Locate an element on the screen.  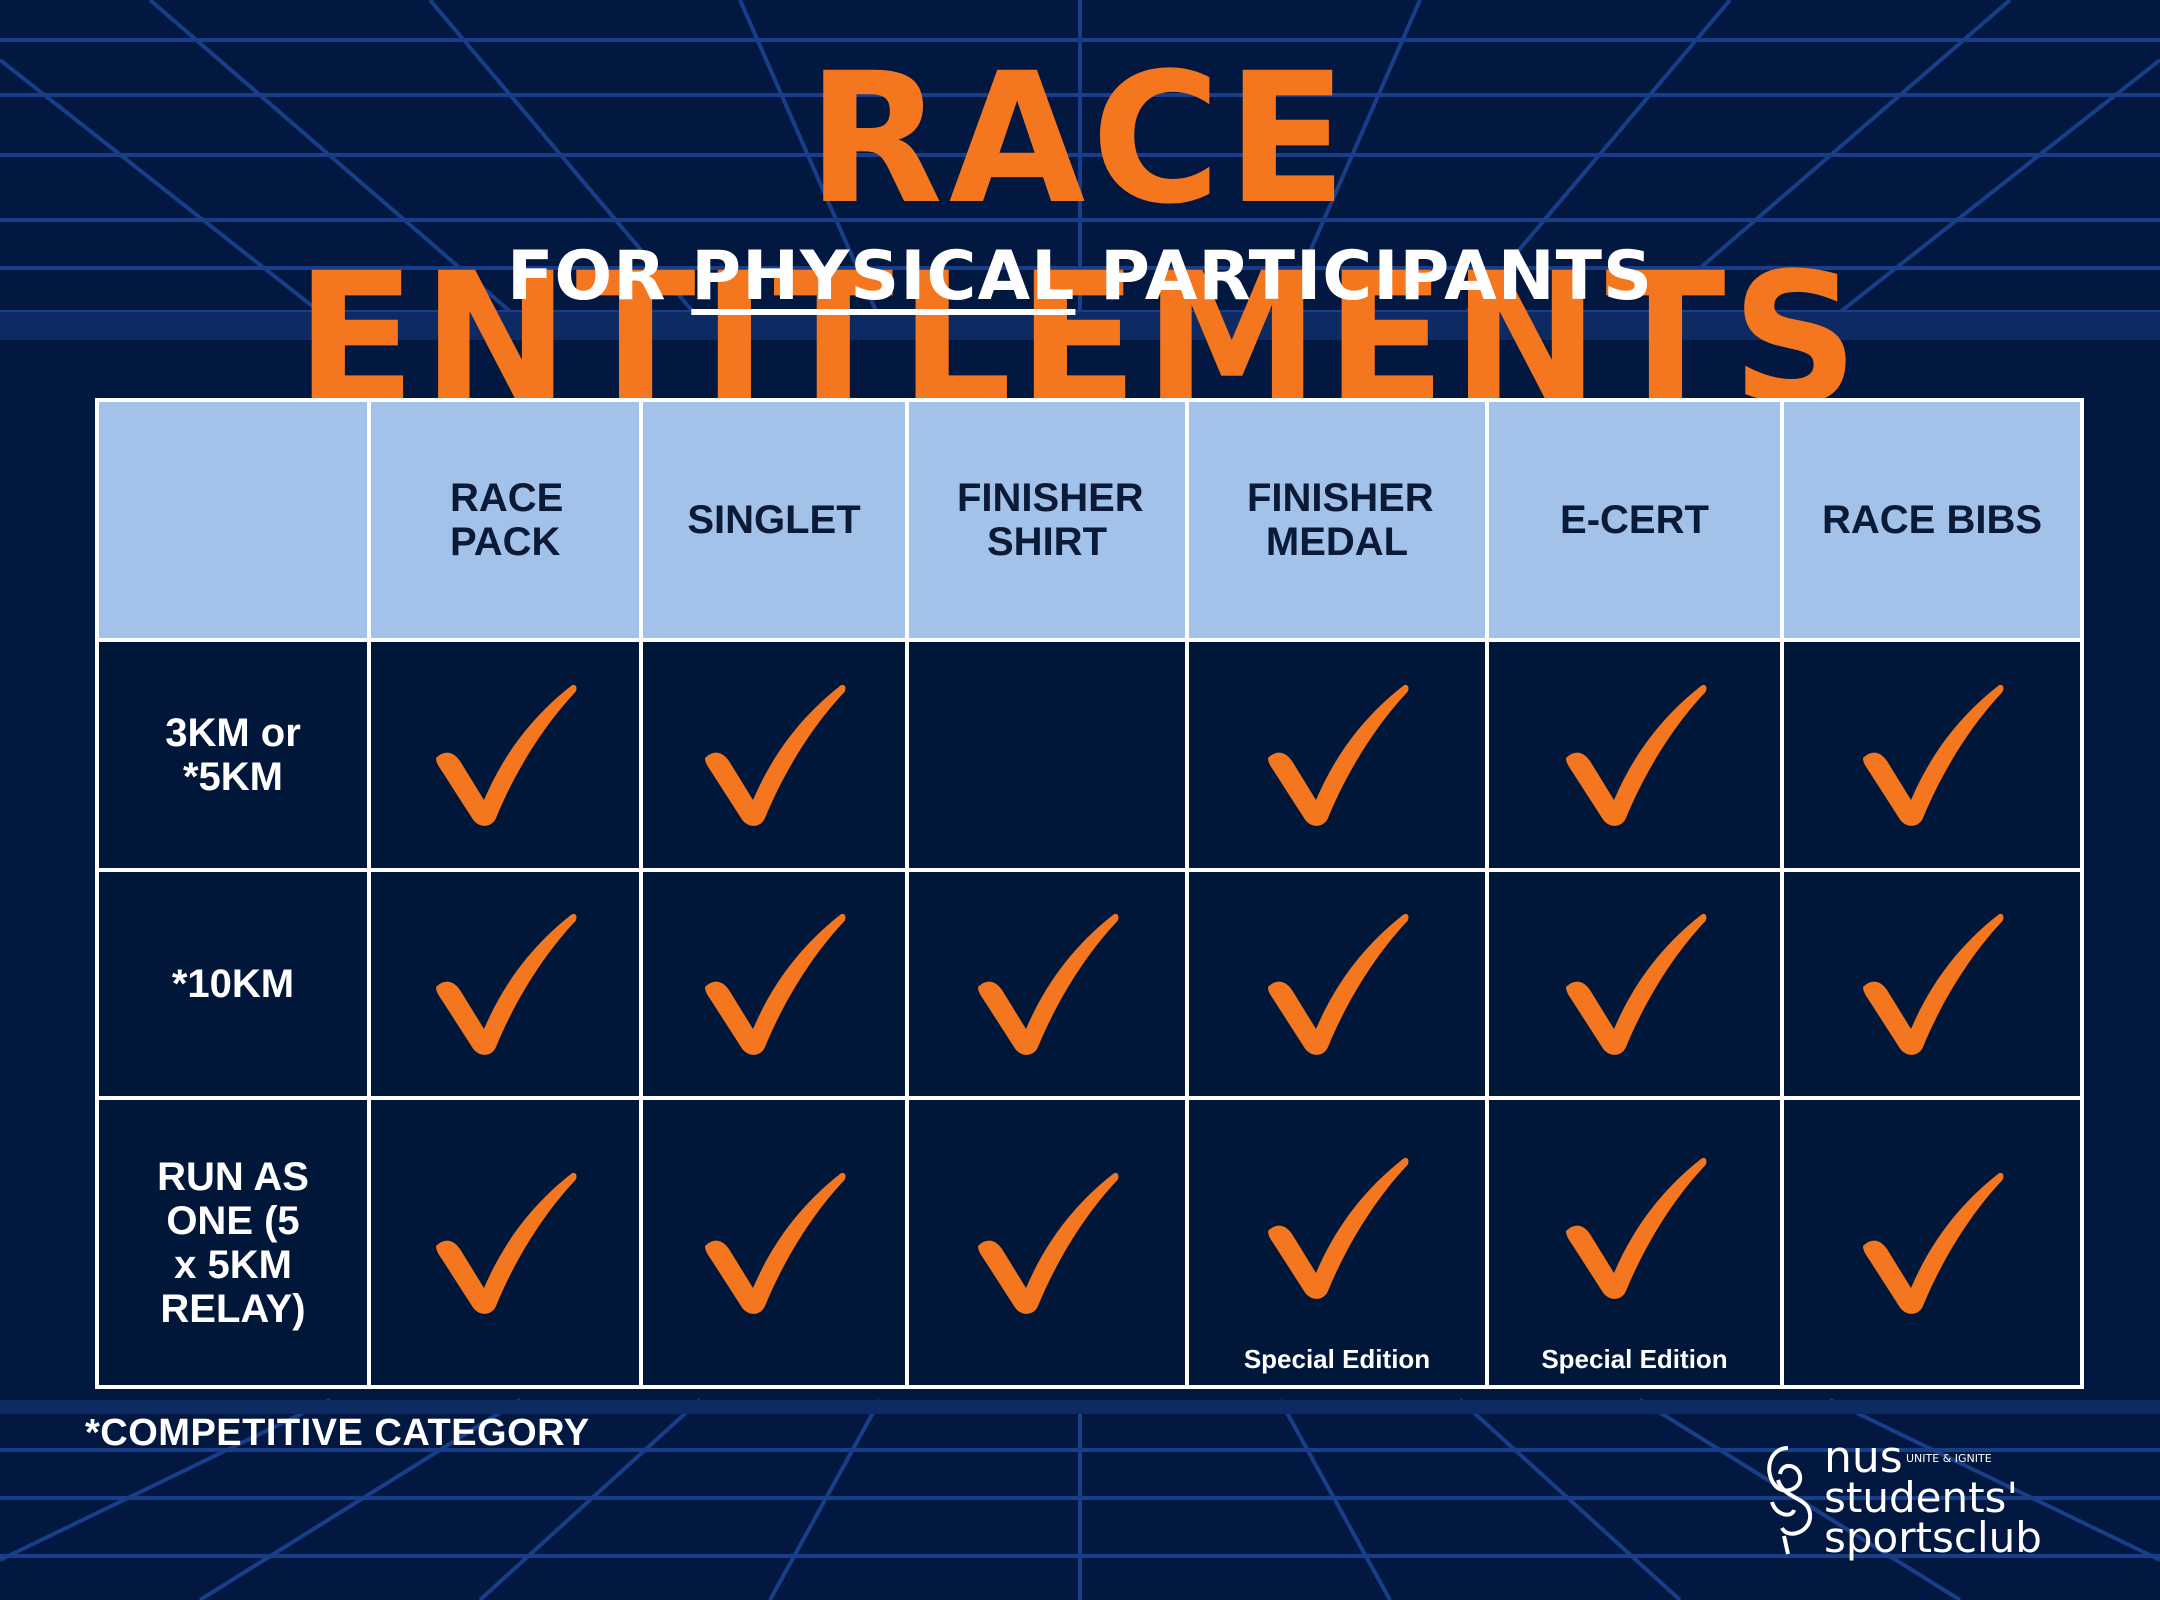
table-row: *10KM is located at coordinates (1089, 984).